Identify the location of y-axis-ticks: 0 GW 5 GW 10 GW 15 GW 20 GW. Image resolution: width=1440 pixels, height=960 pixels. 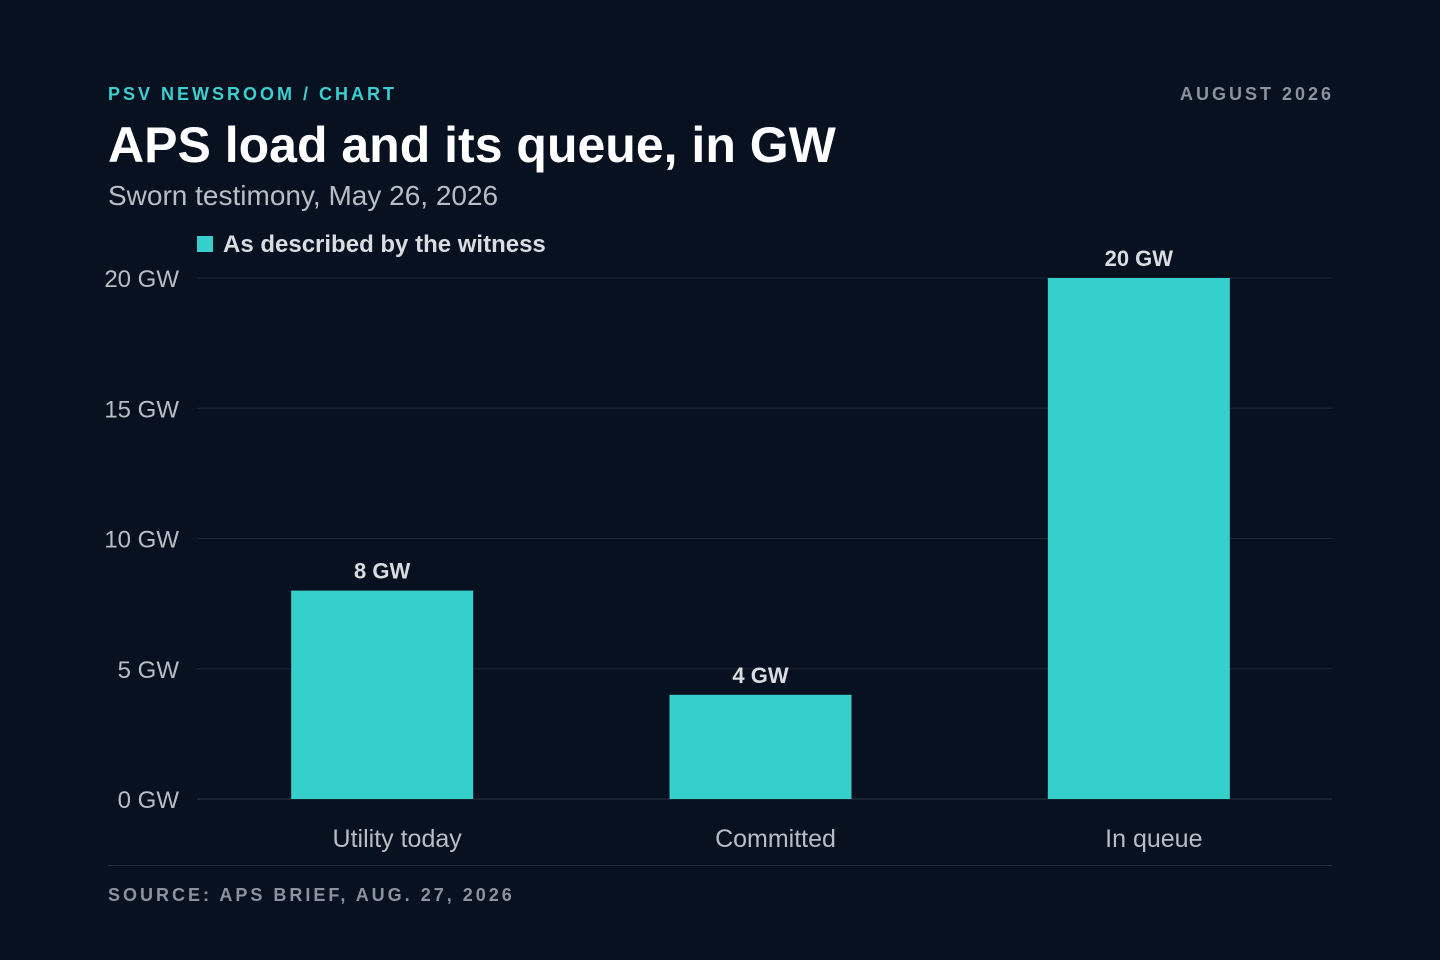
(141, 540).